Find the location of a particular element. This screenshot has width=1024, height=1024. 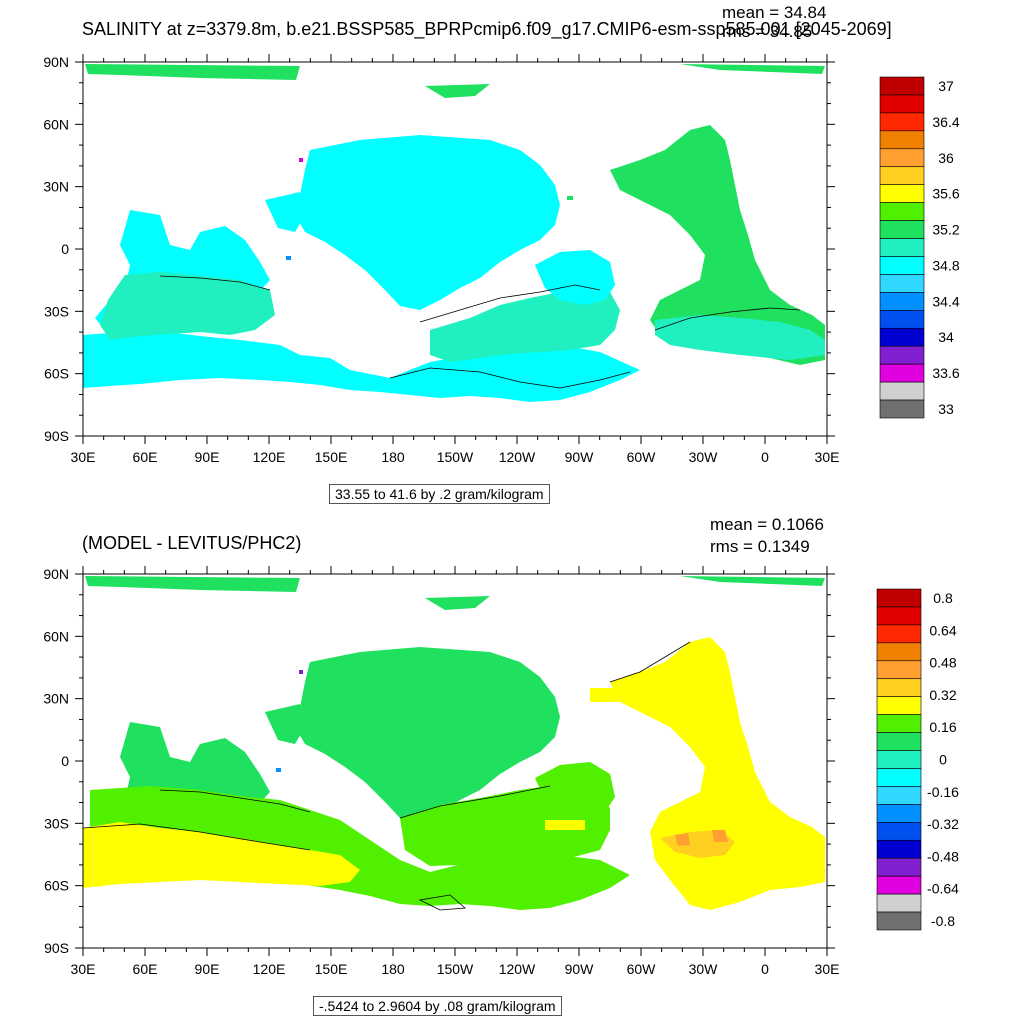

colorbar-label: 0.32 is located at coordinates (942, 695).